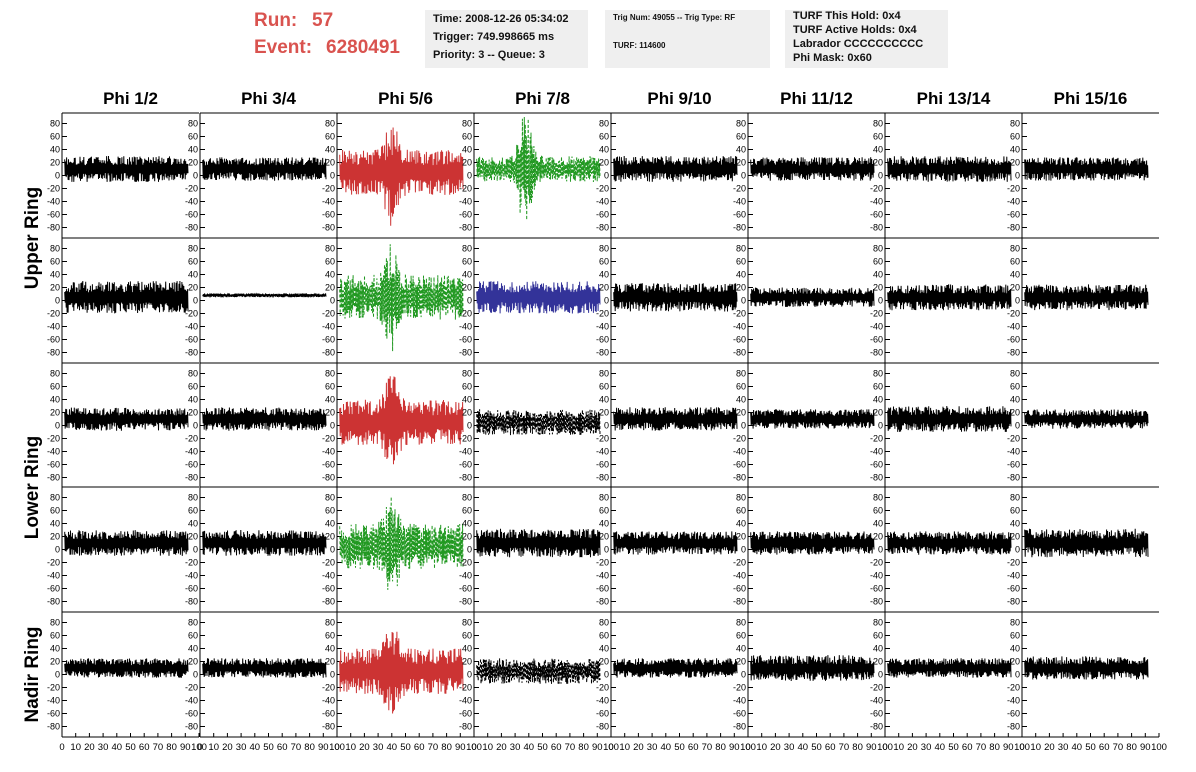  Describe the element at coordinates (816, 98) in the screenshot. I see `column-header-6: Phi 11/12` at that location.